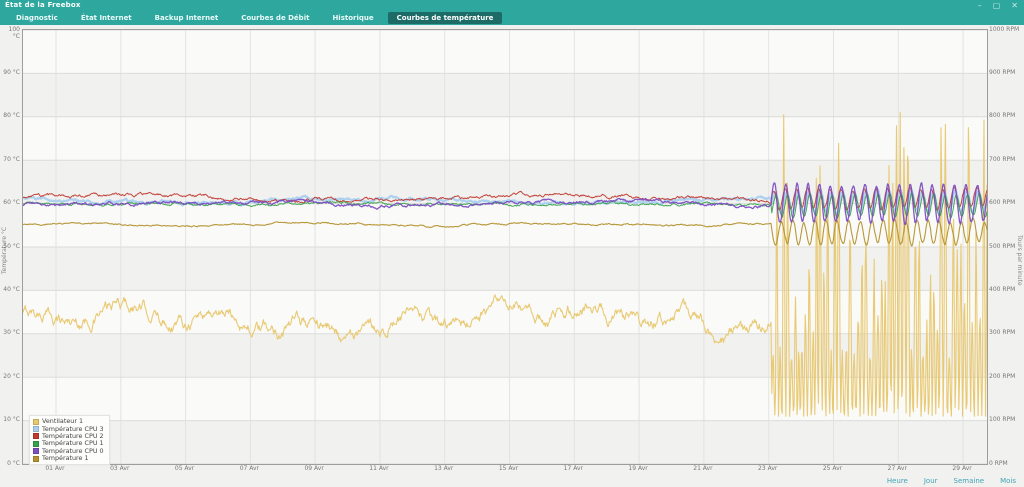 The width and height of the screenshot is (1024, 487). Describe the element at coordinates (998, 463) in the screenshot. I see `y-right-tick: 0 RPM` at that location.